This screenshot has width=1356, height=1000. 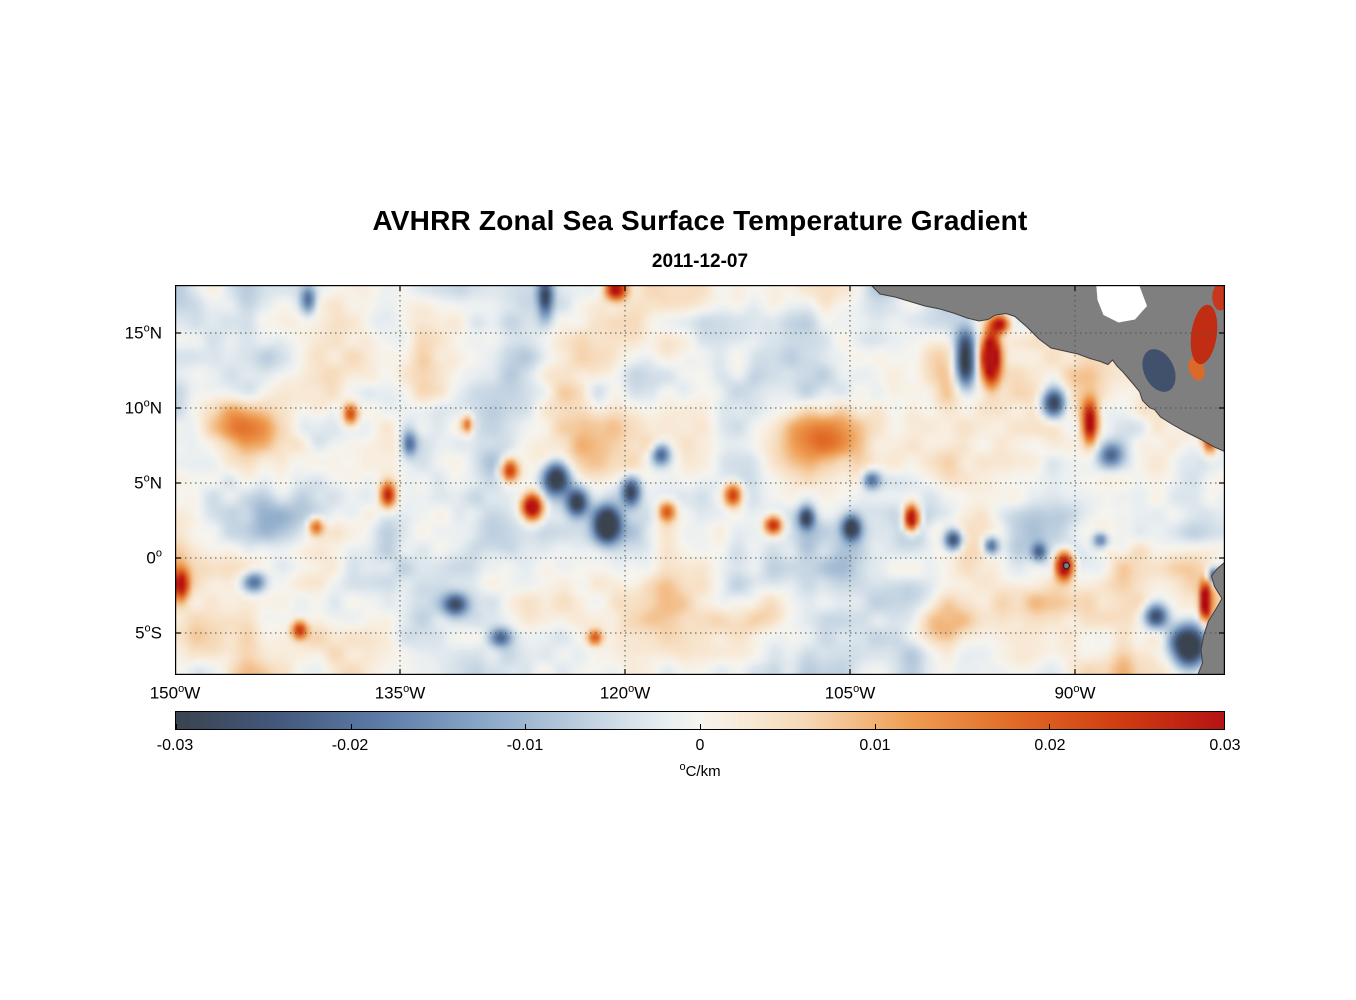 What do you see at coordinates (1225, 745) in the screenshot?
I see `colorbar-tick-label: 0.03` at bounding box center [1225, 745].